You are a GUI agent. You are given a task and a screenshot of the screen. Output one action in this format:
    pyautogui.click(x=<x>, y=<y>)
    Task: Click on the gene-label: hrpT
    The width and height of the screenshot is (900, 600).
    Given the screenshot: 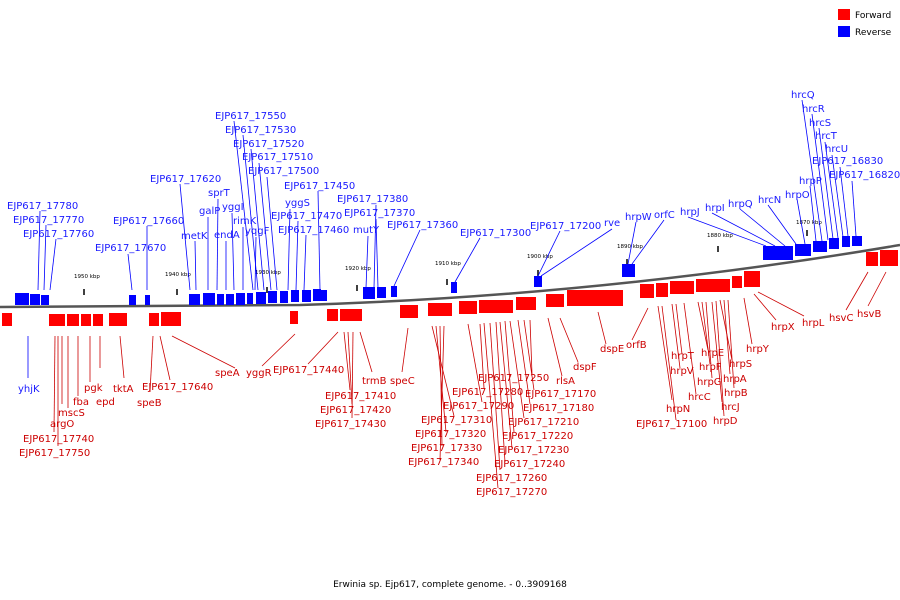 What is the action you would take?
    pyautogui.click(x=683, y=356)
    